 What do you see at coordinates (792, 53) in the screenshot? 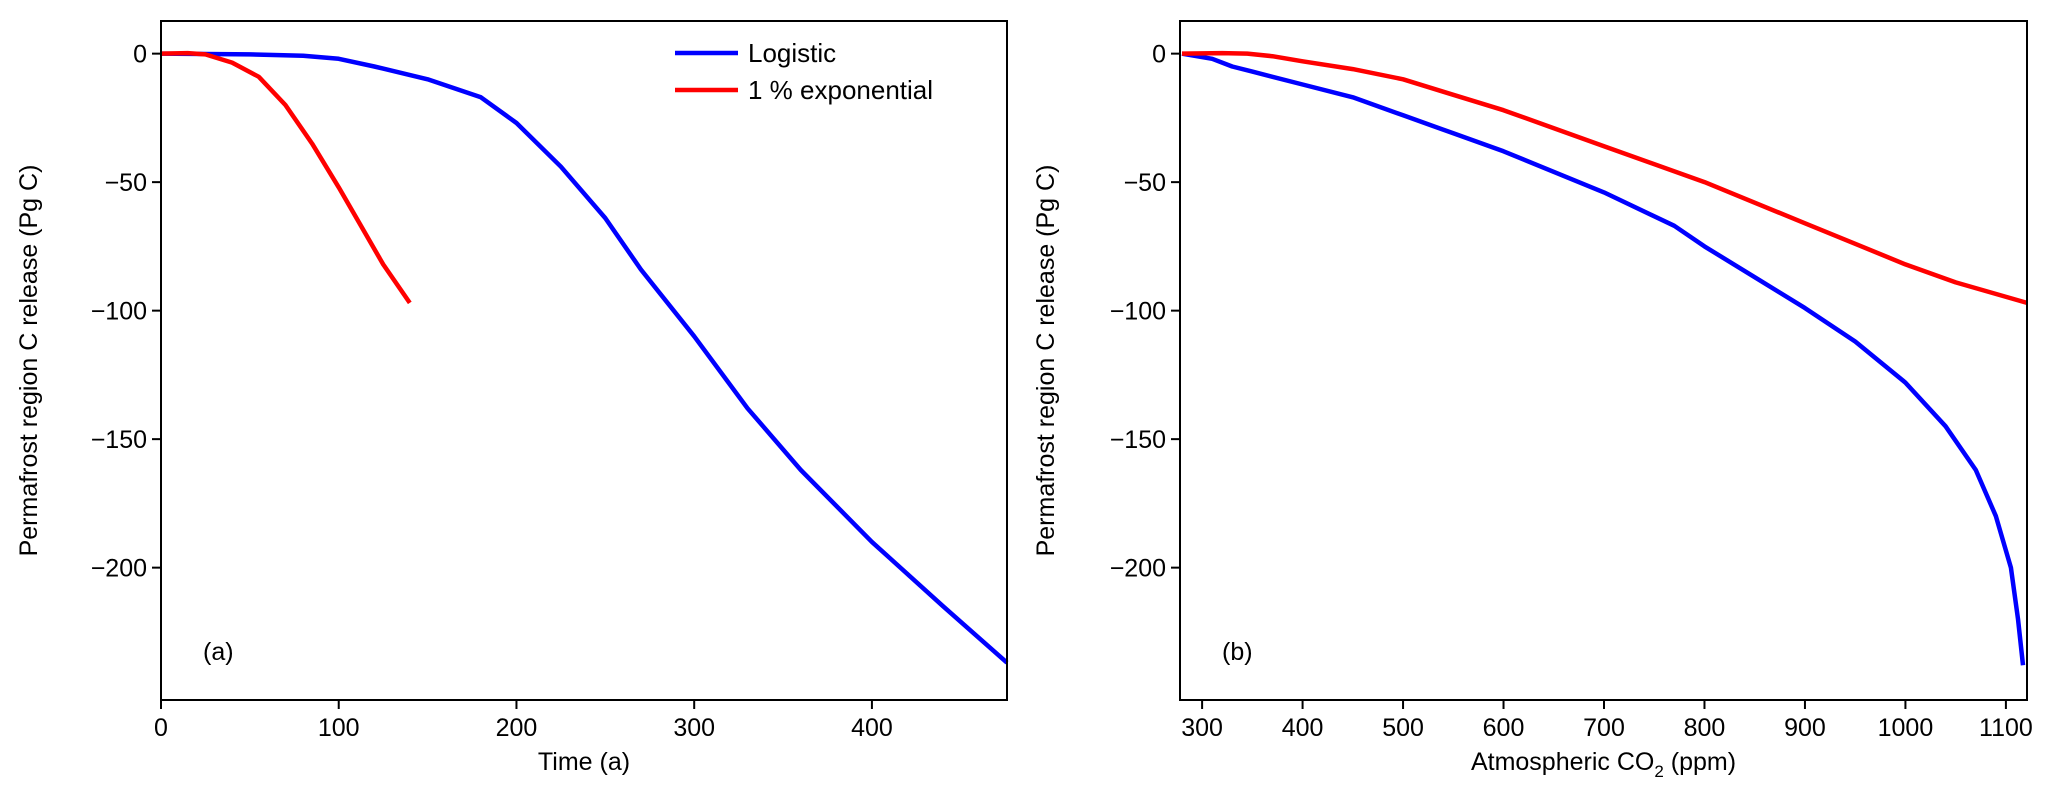
I see `legend-label: Logistic` at bounding box center [792, 53].